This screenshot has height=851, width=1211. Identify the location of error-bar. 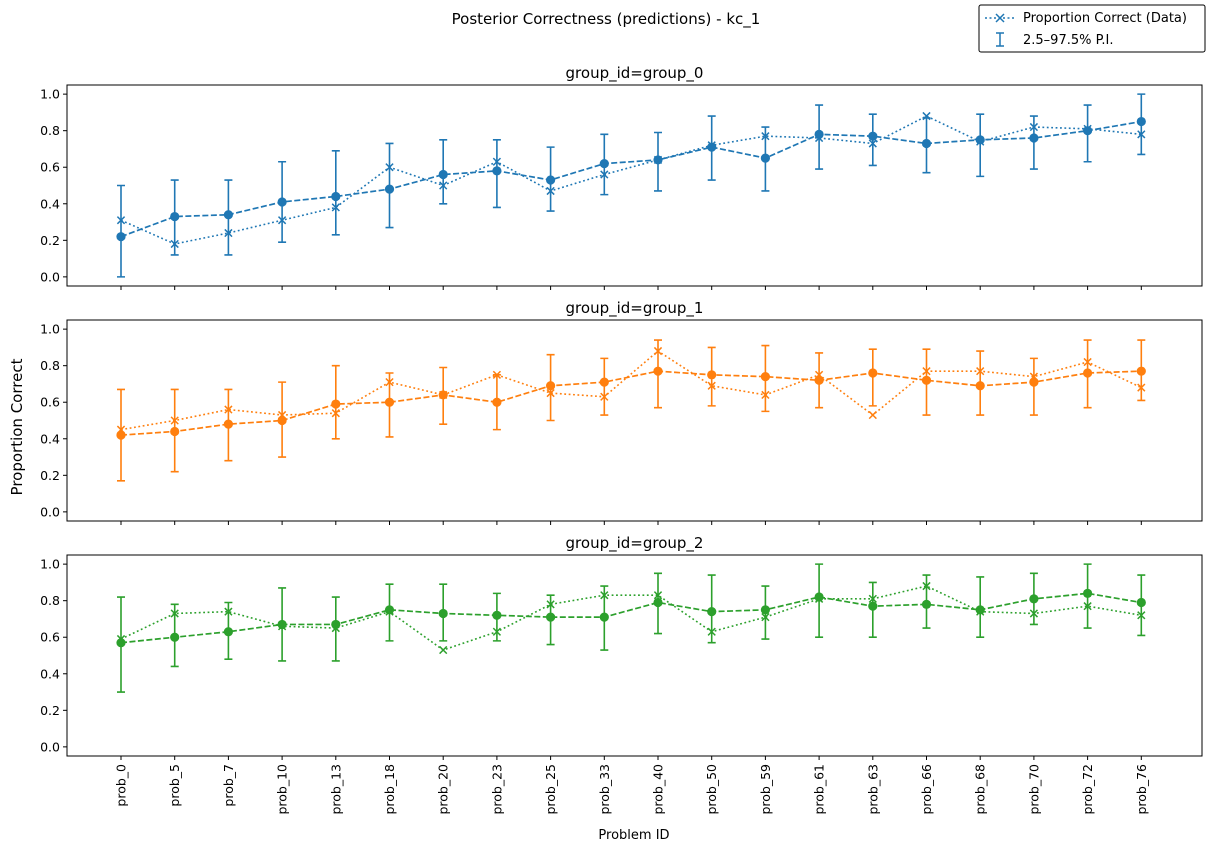
(121, 231).